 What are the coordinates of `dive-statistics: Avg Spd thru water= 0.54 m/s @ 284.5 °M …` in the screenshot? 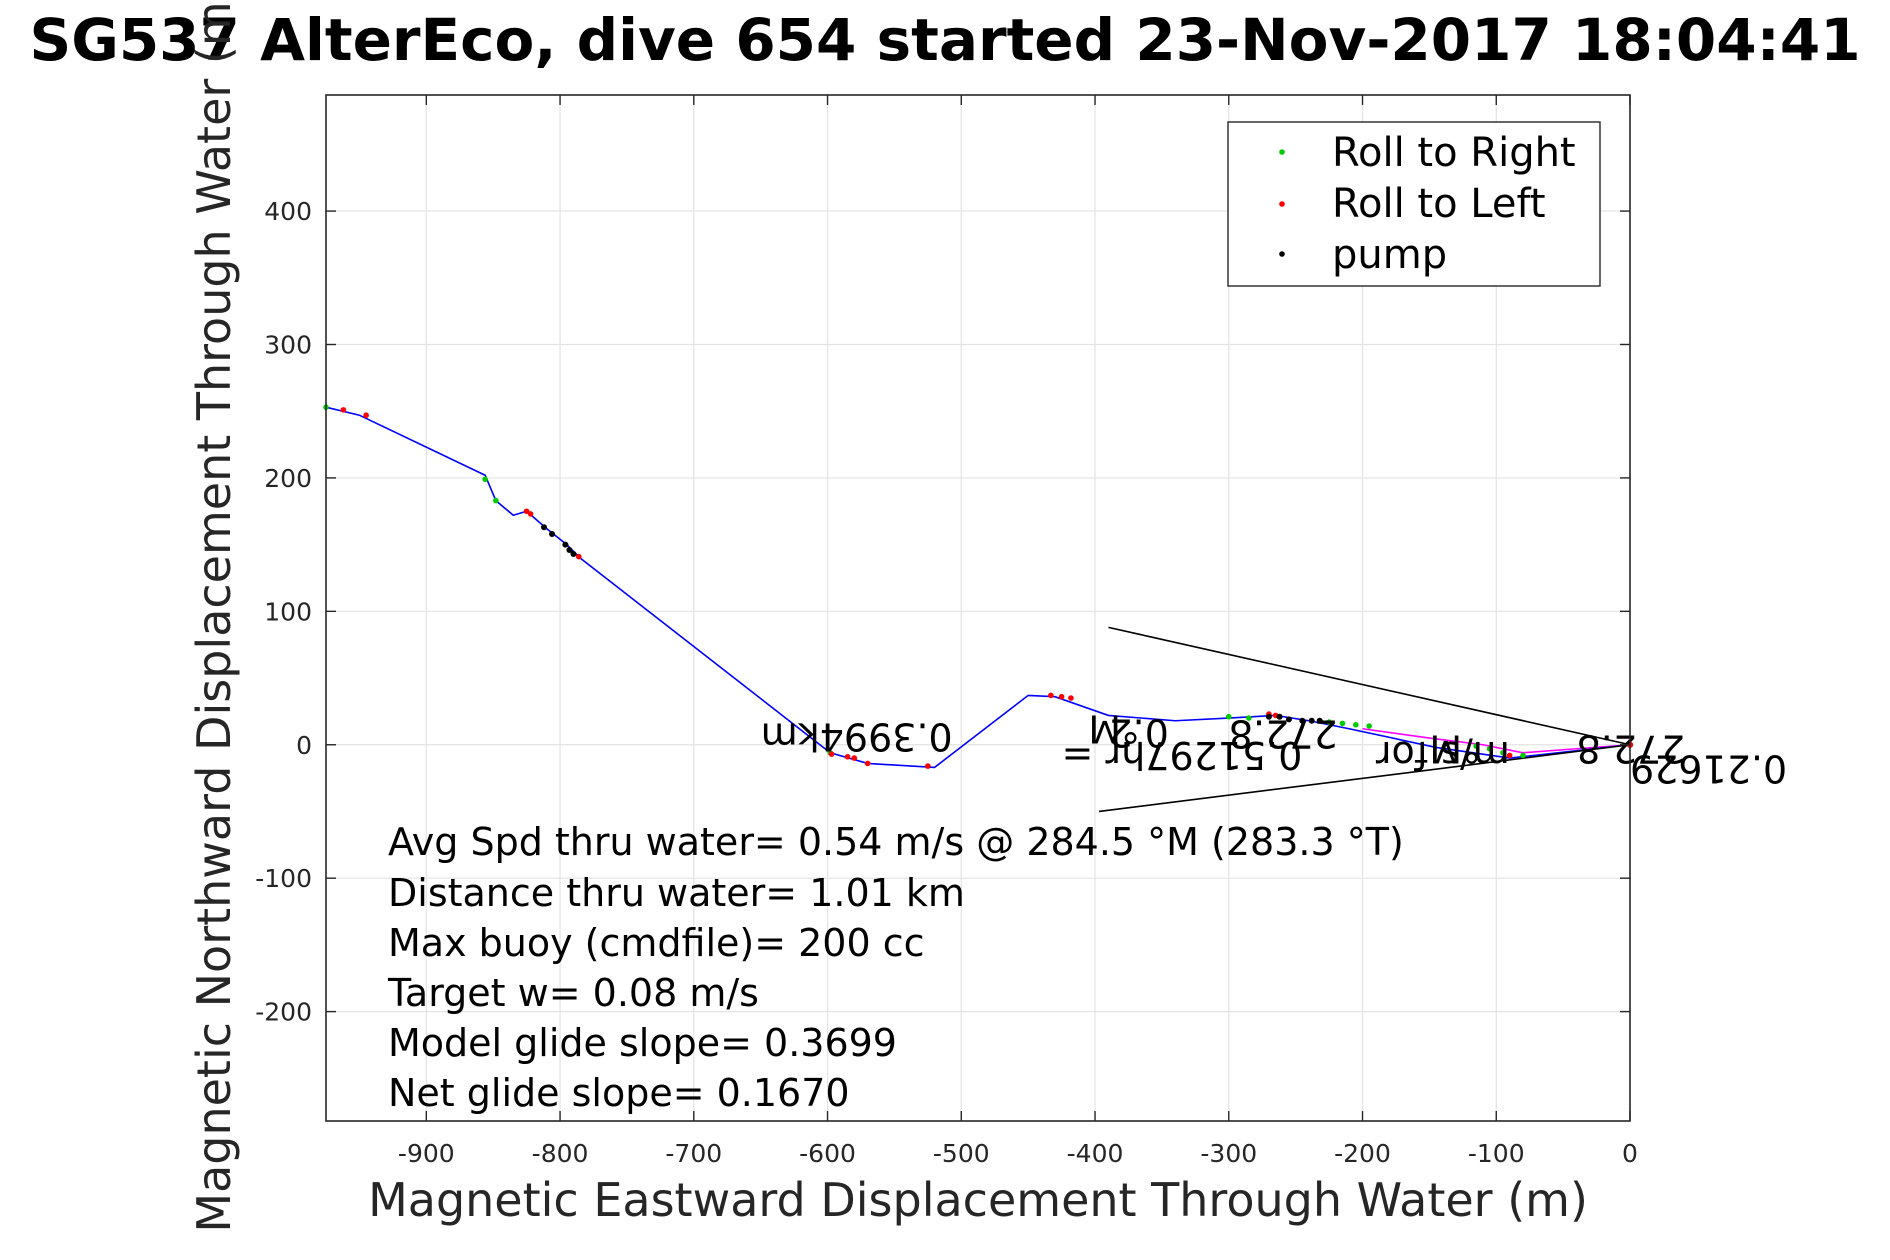 It's located at (895, 967).